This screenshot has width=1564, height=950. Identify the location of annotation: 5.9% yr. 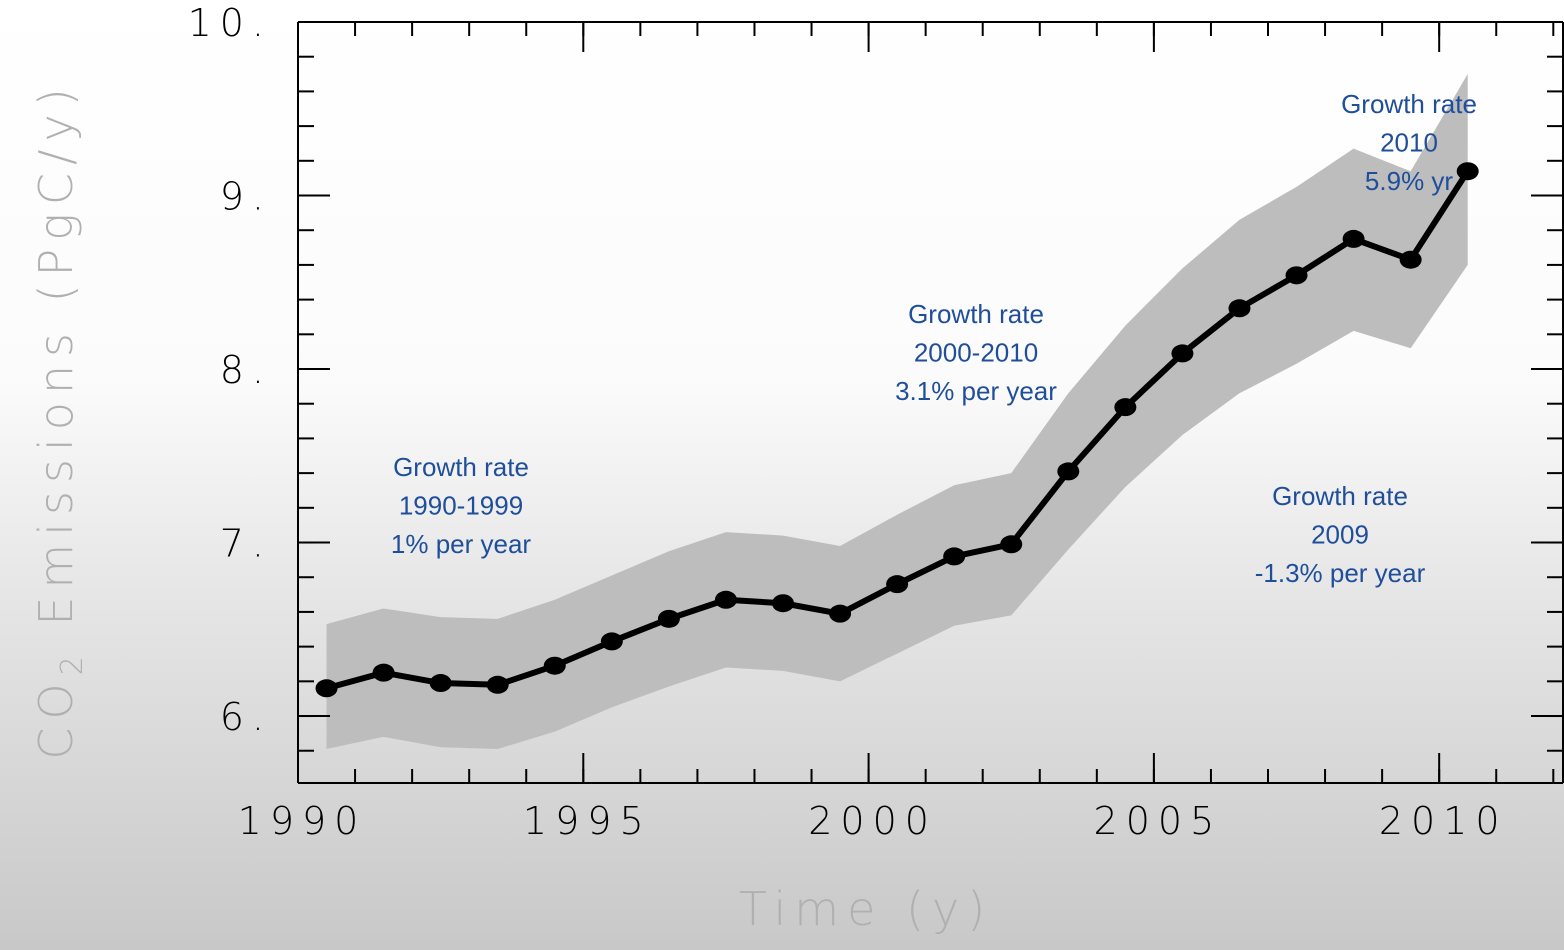
(1409, 181).